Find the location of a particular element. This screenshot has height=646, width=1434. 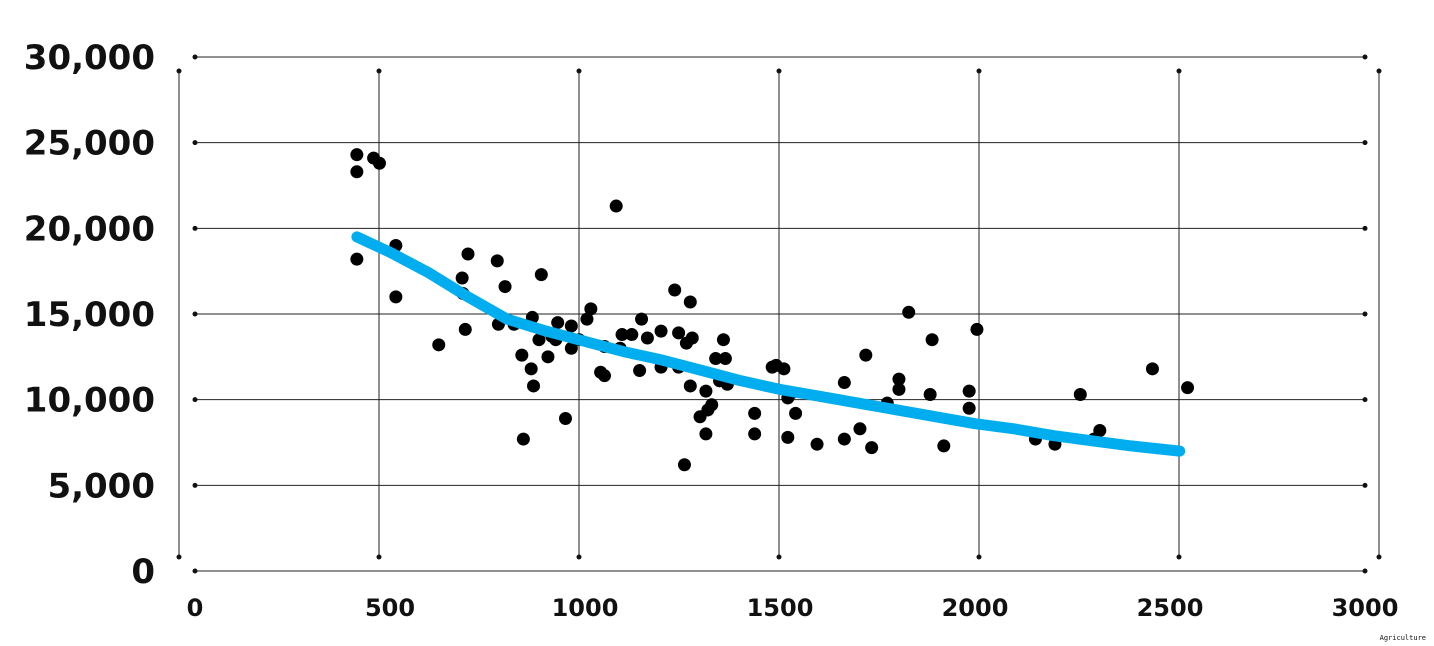

x-tick-label: 1000 is located at coordinates (585, 608).